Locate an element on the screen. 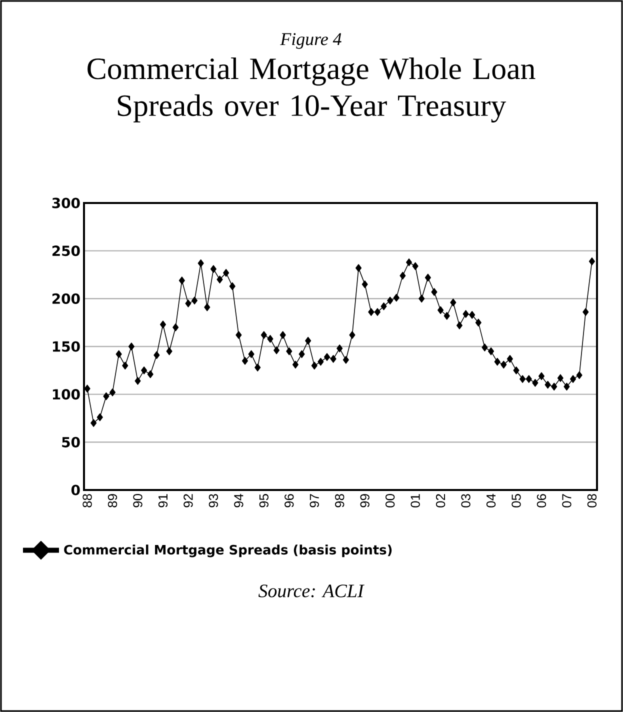  x-tick-label: 91 is located at coordinates (163, 501).